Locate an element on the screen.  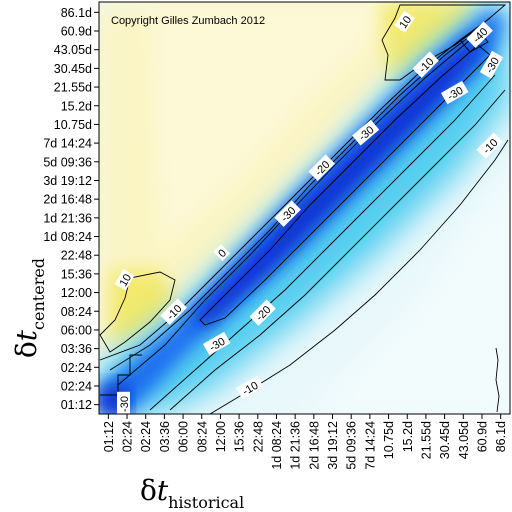
x-tick-label: 03:36 is located at coordinates (165, 436).